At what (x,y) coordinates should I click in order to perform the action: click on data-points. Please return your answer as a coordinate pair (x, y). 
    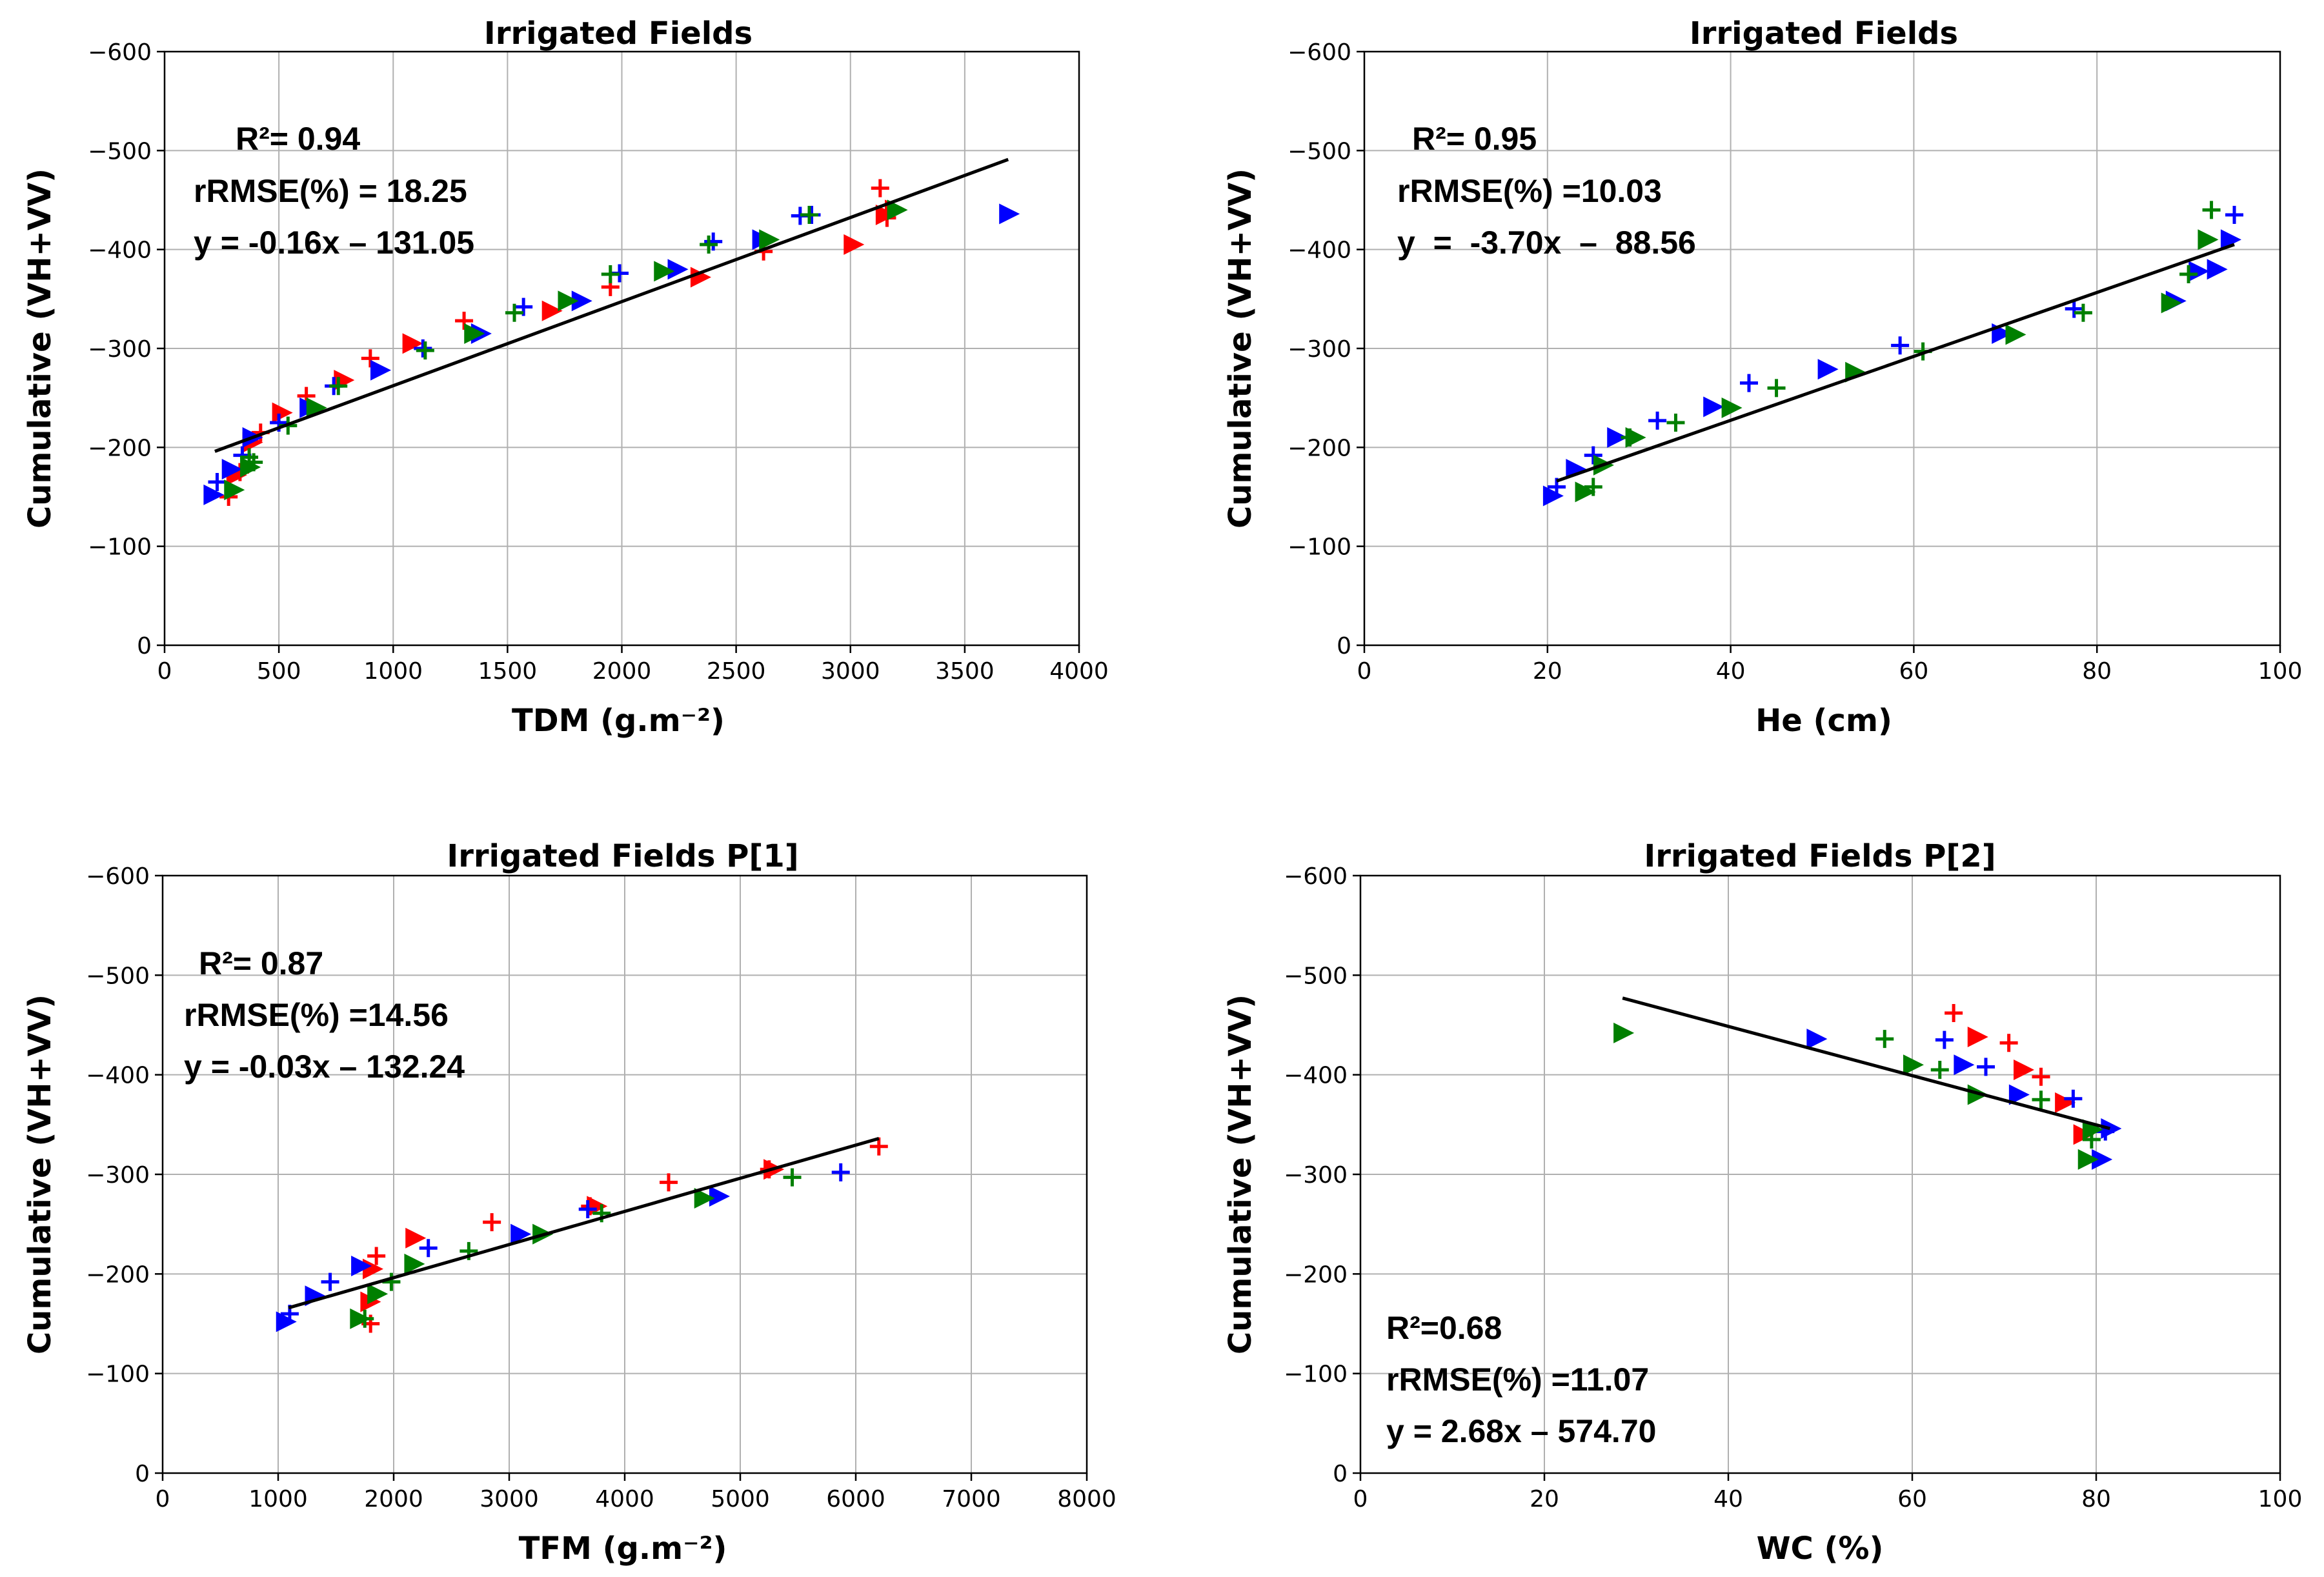
    Looking at the image, I should click on (1868, 1086).